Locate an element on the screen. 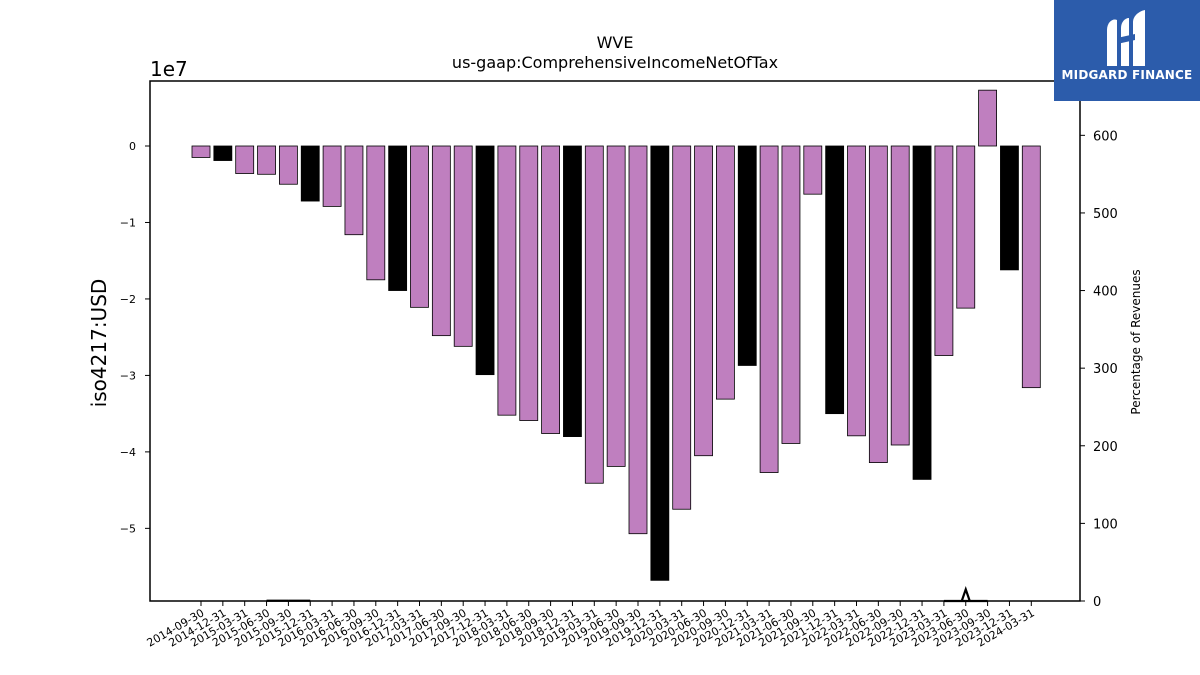 The width and height of the screenshot is (1200, 675). y-axis-label: iso4217:USD is located at coordinates (99, 343).